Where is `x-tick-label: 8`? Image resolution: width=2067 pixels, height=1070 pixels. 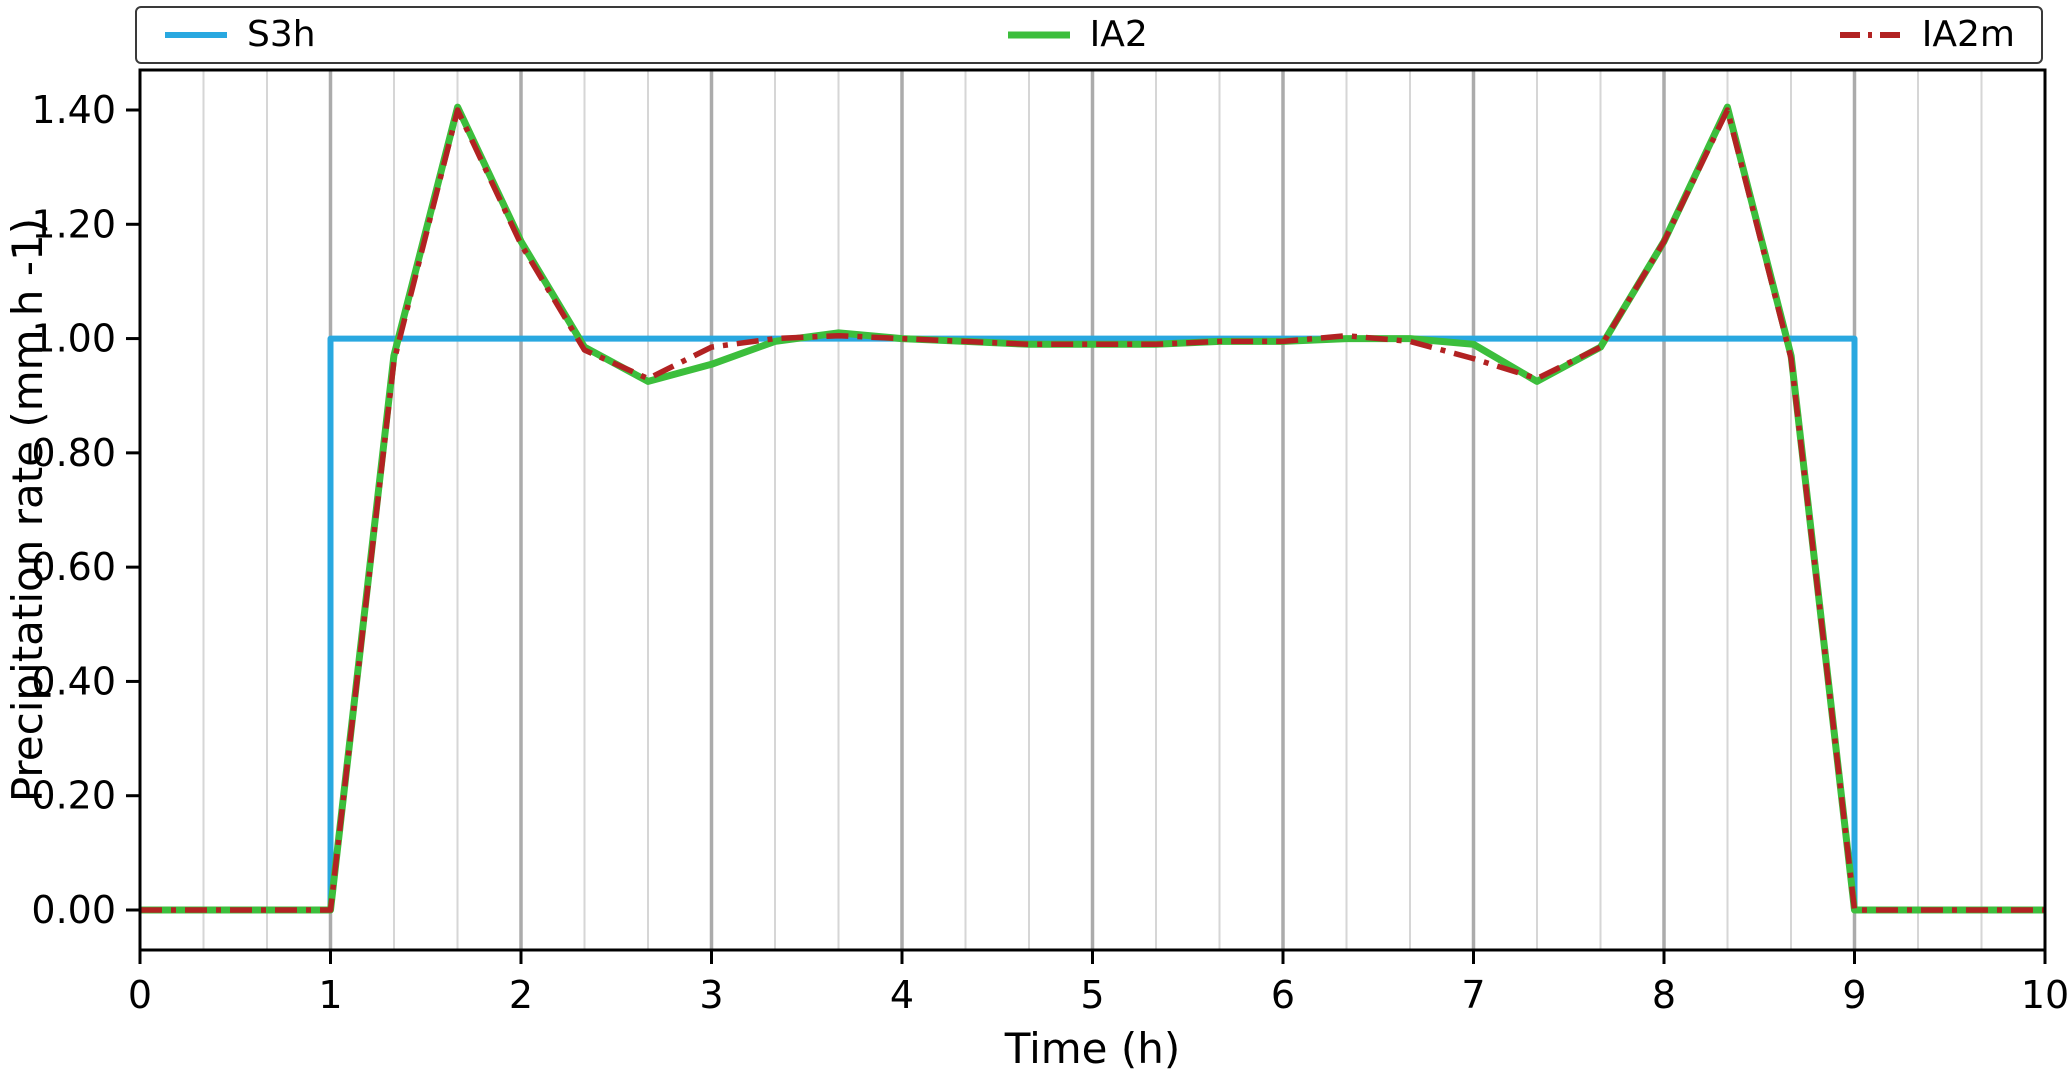 x-tick-label: 8 is located at coordinates (1664, 995).